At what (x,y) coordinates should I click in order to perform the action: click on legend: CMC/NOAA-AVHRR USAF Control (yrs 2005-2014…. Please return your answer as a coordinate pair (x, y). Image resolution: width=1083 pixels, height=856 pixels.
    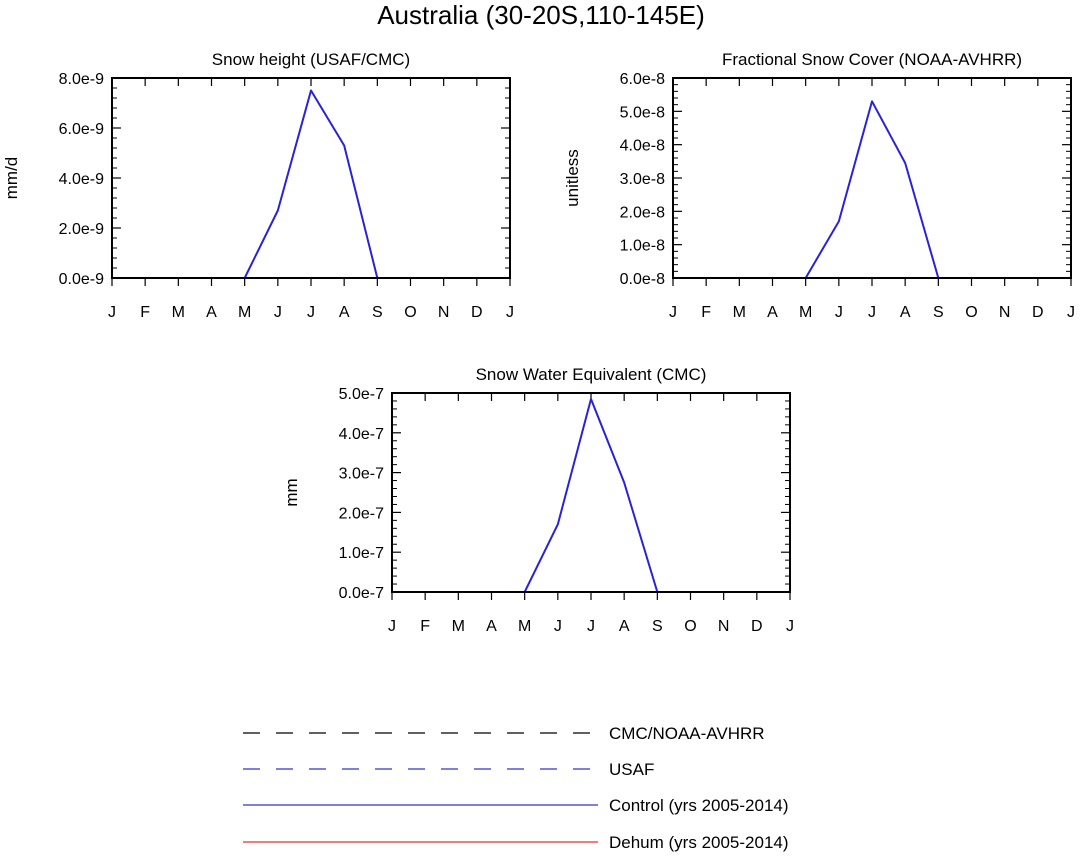
    Looking at the image, I should click on (516, 788).